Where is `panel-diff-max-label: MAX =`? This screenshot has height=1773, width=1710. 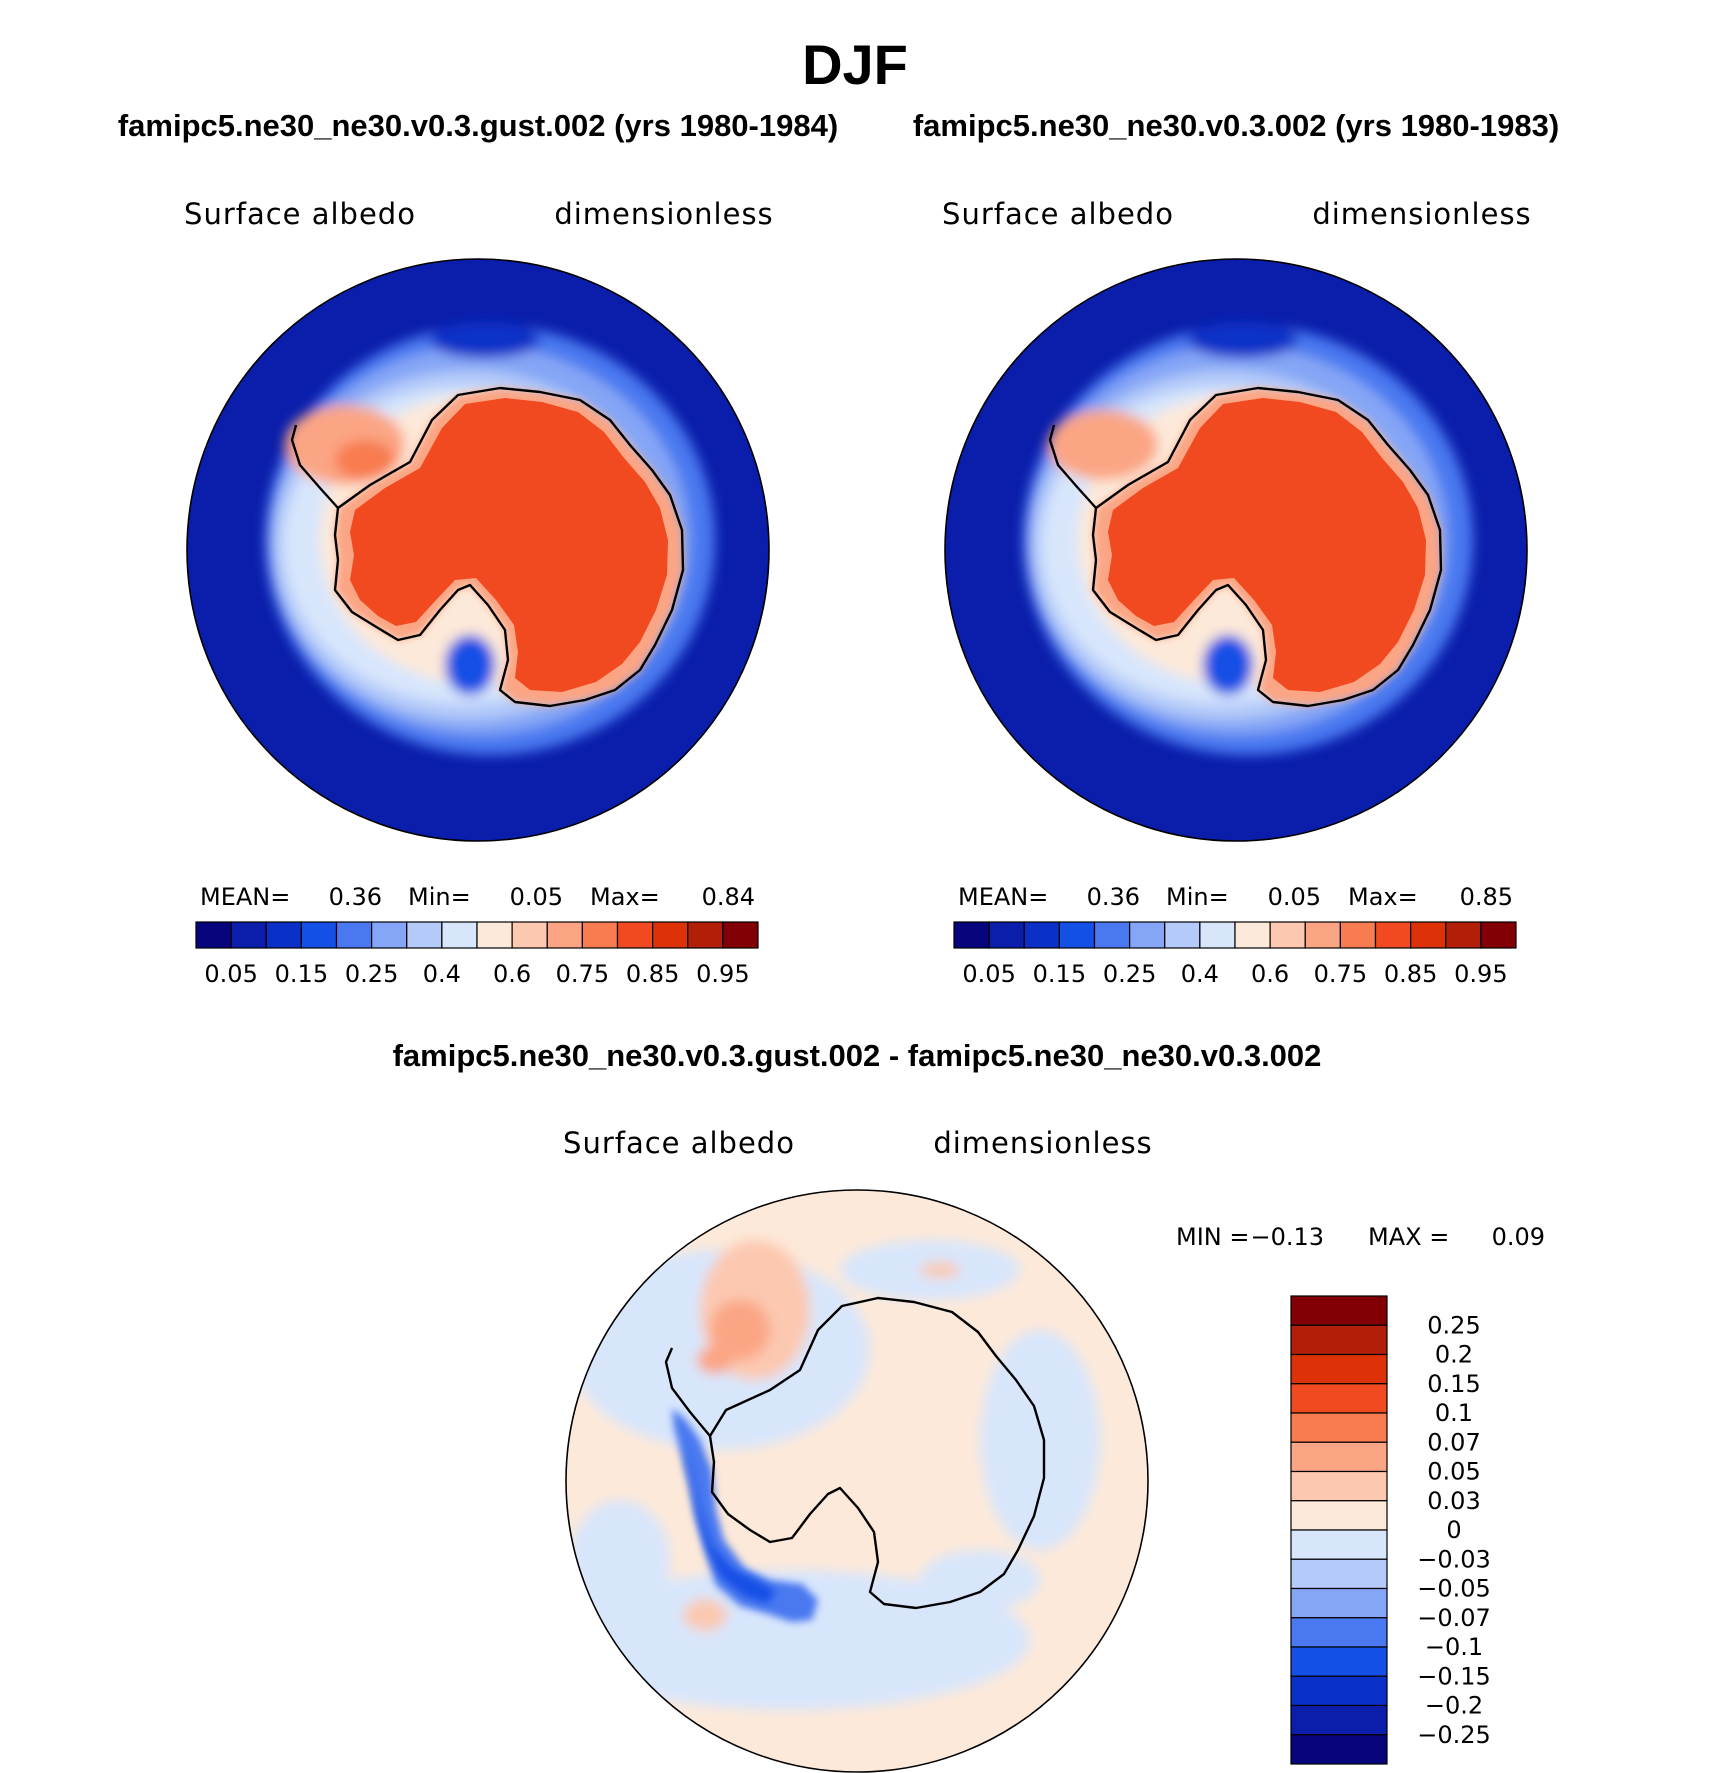
panel-diff-max-label: MAX = is located at coordinates (1408, 1237).